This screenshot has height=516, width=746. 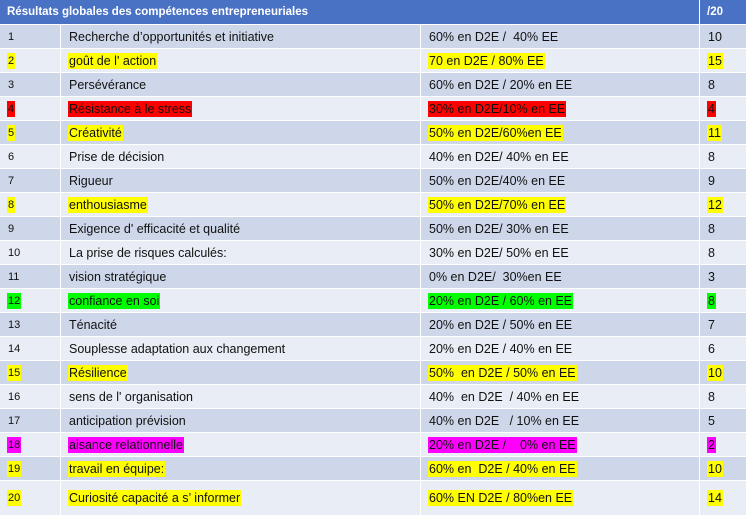 I want to click on competence-number: 7, so click(x=11, y=180).